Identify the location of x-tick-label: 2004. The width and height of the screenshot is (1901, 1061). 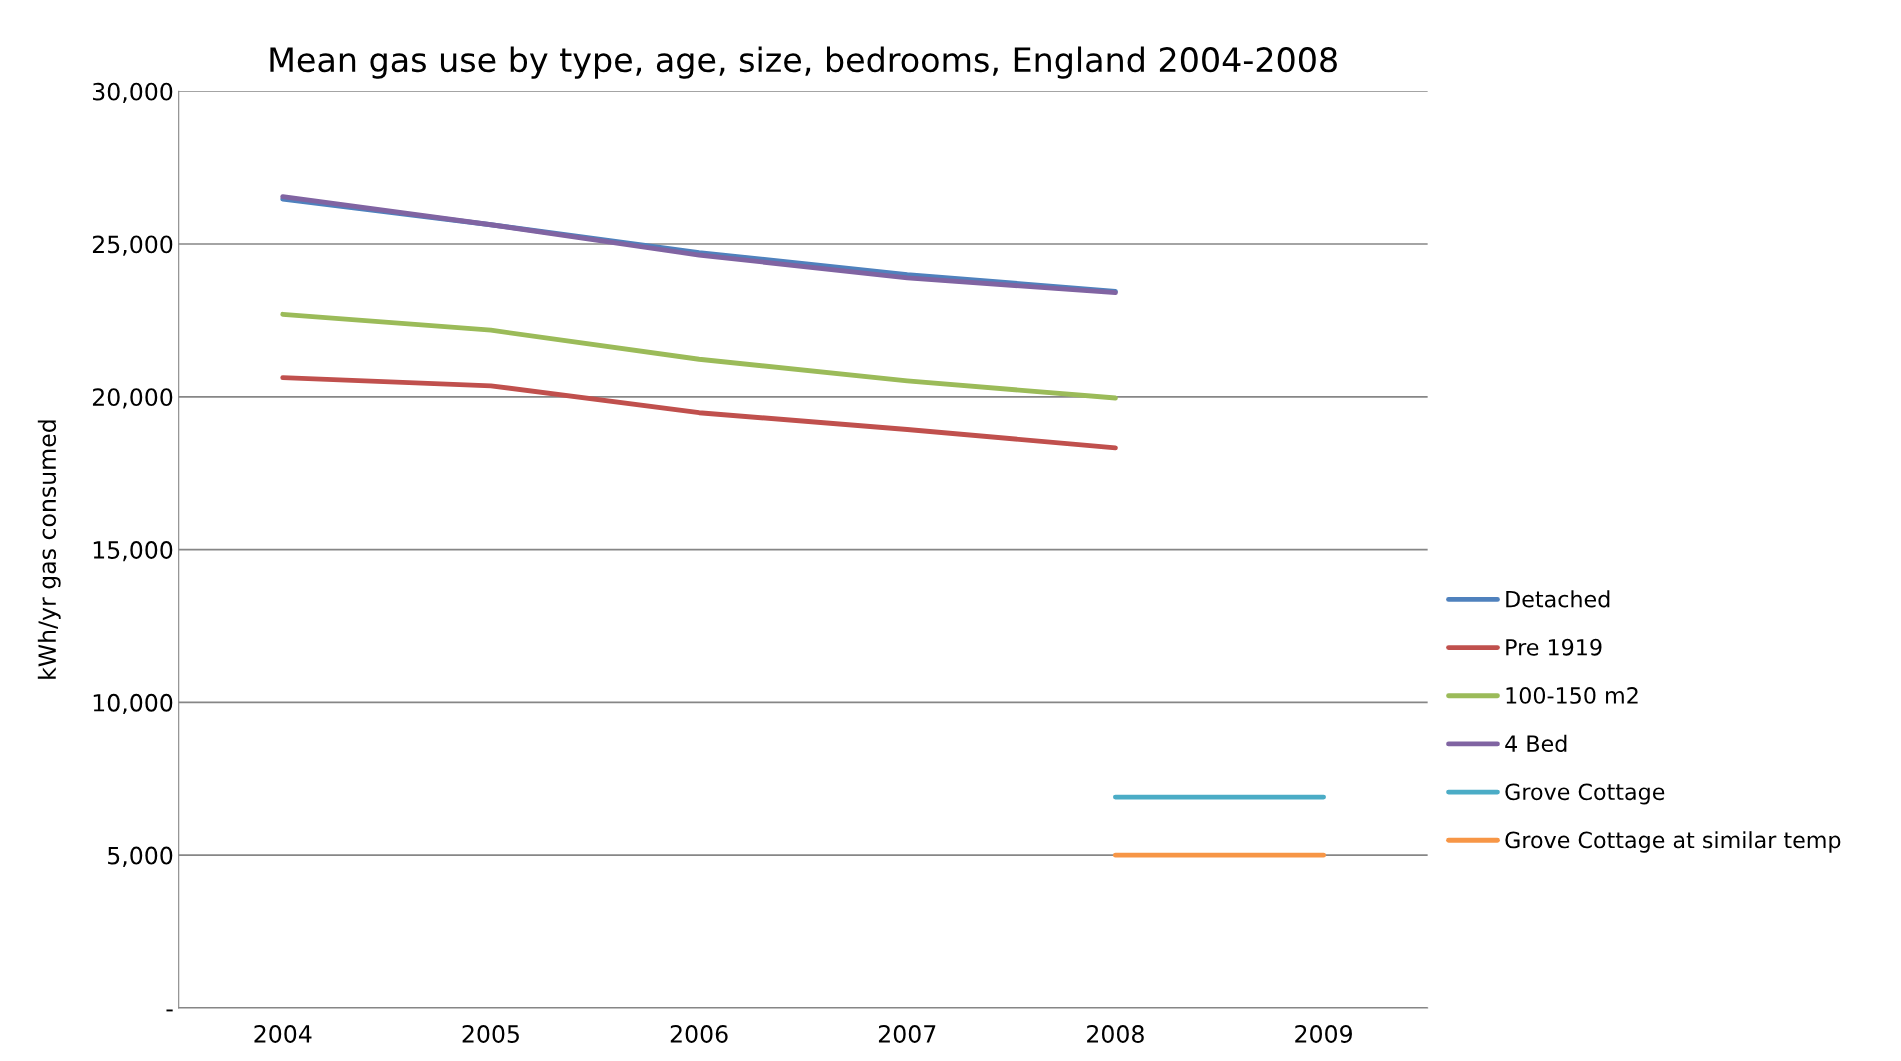
(283, 1034).